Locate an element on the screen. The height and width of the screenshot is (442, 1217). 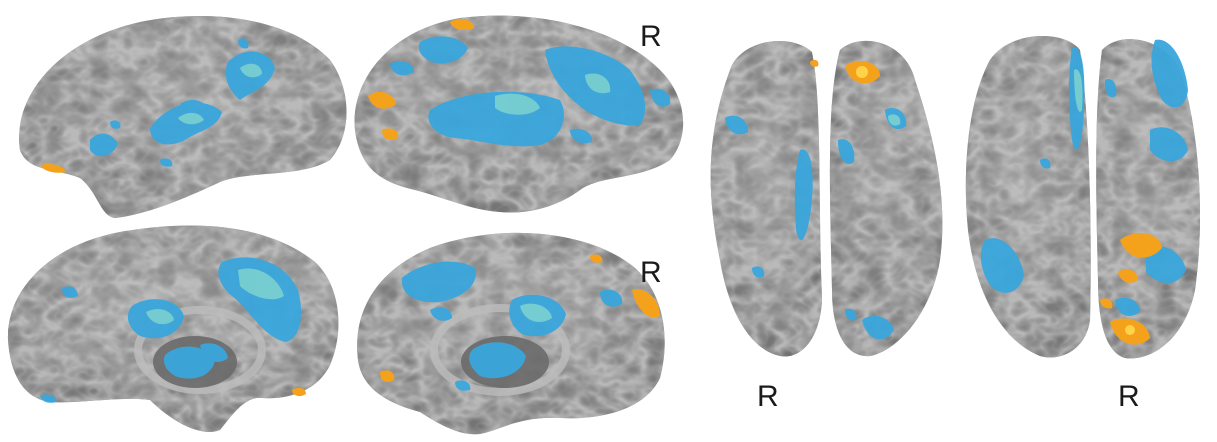
hemisphere-label-dorsal: R is located at coordinates (1129, 396).